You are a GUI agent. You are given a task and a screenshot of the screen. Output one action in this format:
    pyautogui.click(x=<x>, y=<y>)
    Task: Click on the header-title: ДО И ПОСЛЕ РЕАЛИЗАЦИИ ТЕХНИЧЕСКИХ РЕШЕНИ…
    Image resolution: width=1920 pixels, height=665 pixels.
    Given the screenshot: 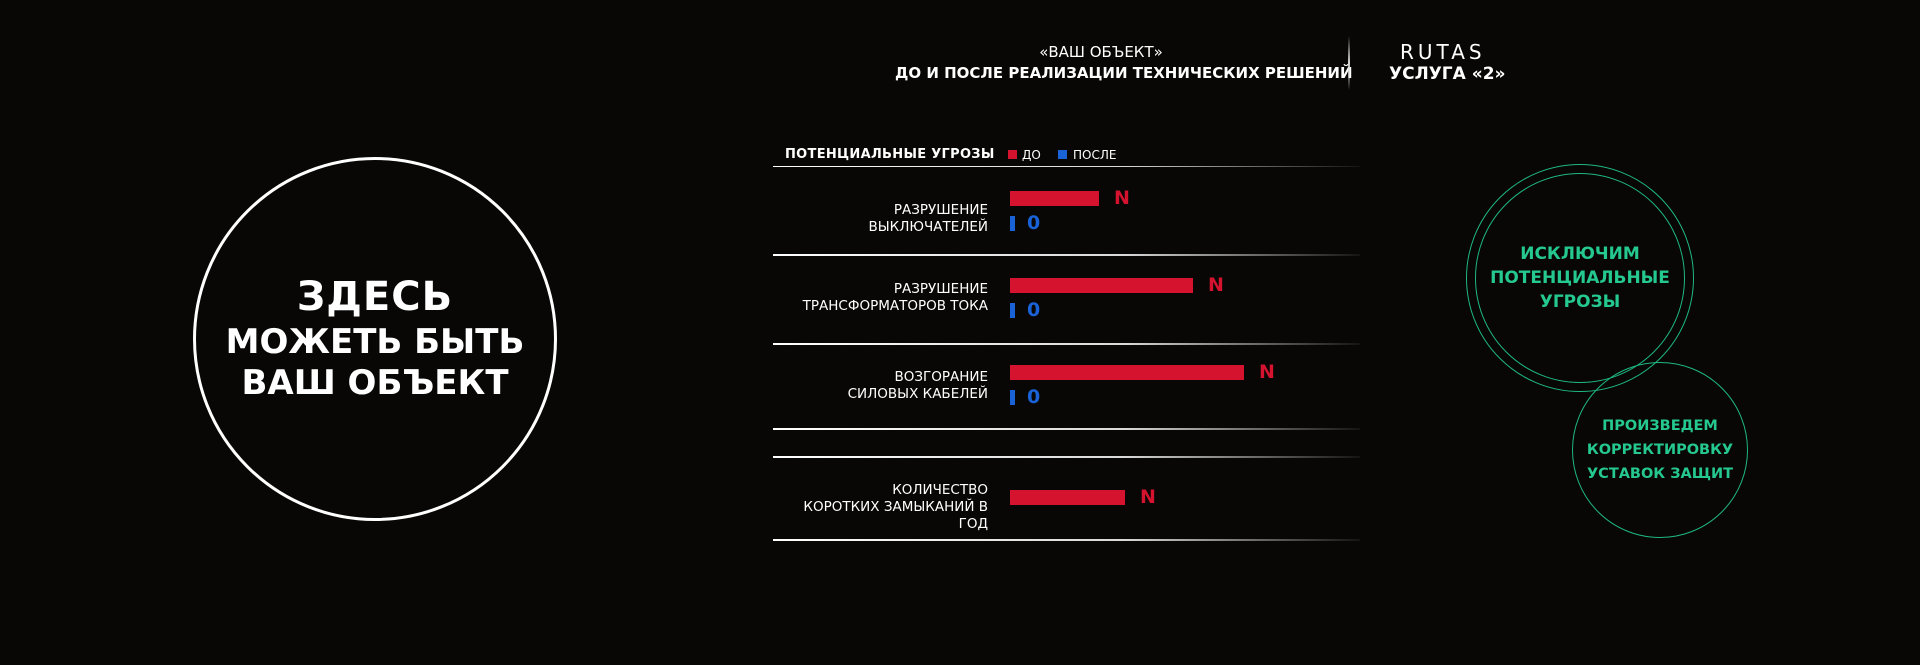 What is the action you would take?
    pyautogui.click(x=1124, y=73)
    